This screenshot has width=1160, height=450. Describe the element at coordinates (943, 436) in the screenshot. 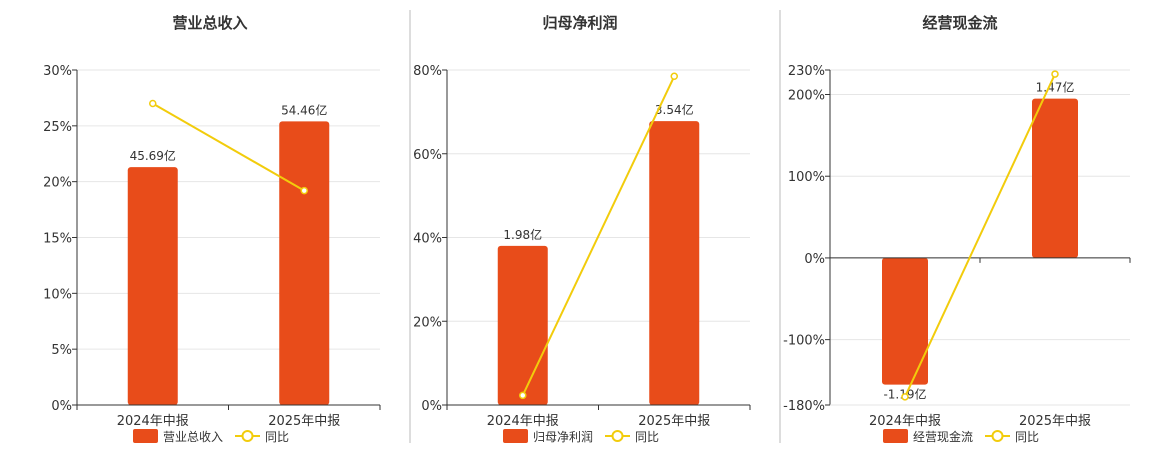

I see `legend-label-bar: 经营现金流` at that location.